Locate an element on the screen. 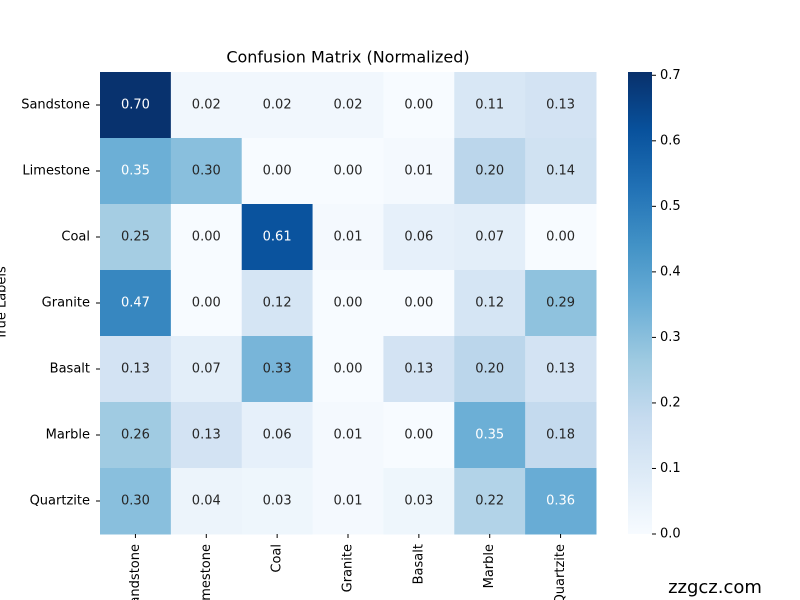 The image size is (800, 600). y-tick-label: Sandstone is located at coordinates (55, 105).